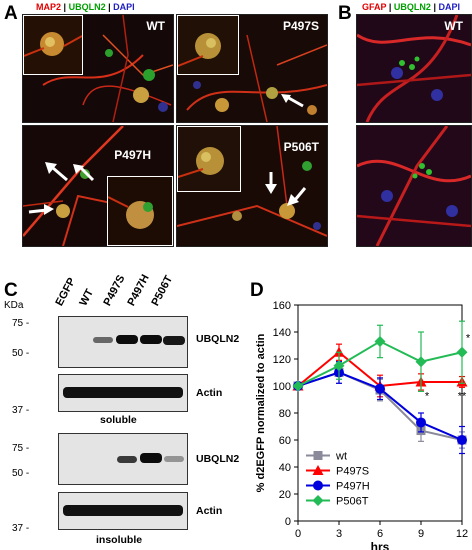 This screenshot has width=472, height=550. What do you see at coordinates (119, 540) in the screenshot?
I see `label-insoluble: insoluble` at bounding box center [119, 540].